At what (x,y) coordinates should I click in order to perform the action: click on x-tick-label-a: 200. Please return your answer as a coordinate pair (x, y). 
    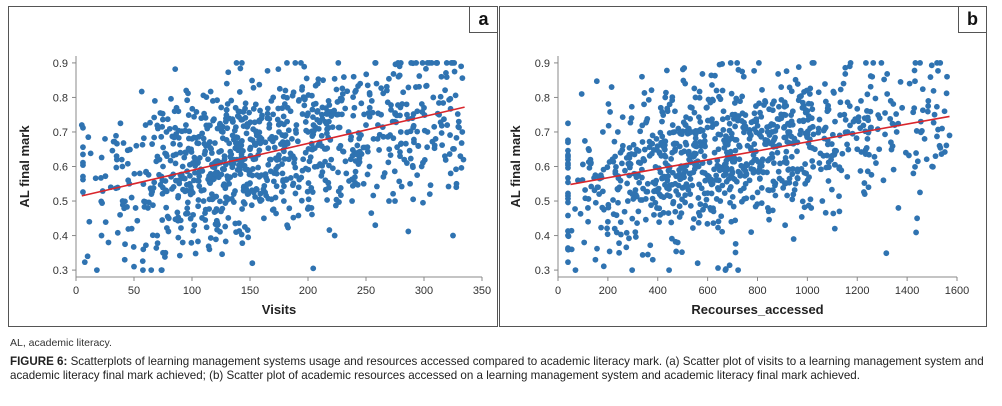
    Looking at the image, I should click on (308, 291).